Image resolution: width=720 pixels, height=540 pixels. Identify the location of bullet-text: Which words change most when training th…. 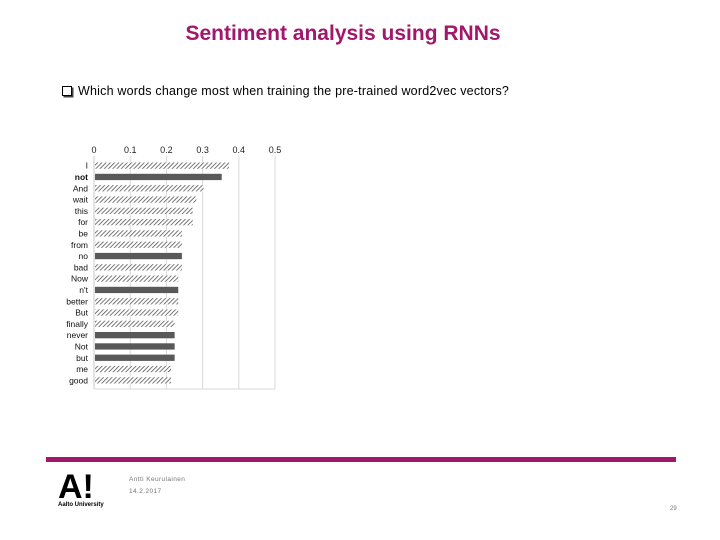
(294, 91).